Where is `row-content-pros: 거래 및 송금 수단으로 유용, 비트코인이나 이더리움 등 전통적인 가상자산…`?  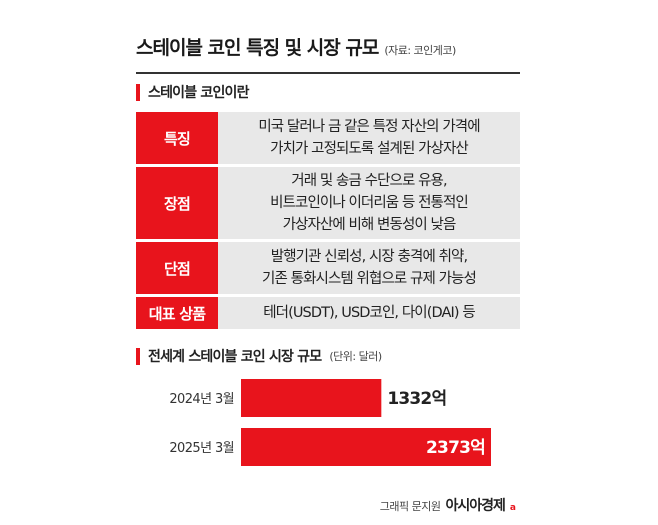 row-content-pros: 거래 및 송금 수단으로 유용, 비트코인이나 이더리움 등 전통적인 가상자산… is located at coordinates (369, 203).